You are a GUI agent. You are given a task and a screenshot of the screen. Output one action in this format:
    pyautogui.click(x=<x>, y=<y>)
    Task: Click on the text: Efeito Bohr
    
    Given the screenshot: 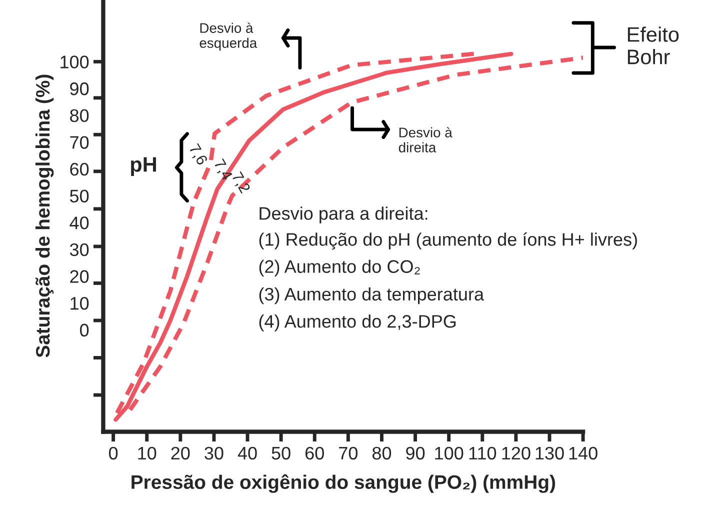 What is the action you would take?
    pyautogui.click(x=653, y=45)
    